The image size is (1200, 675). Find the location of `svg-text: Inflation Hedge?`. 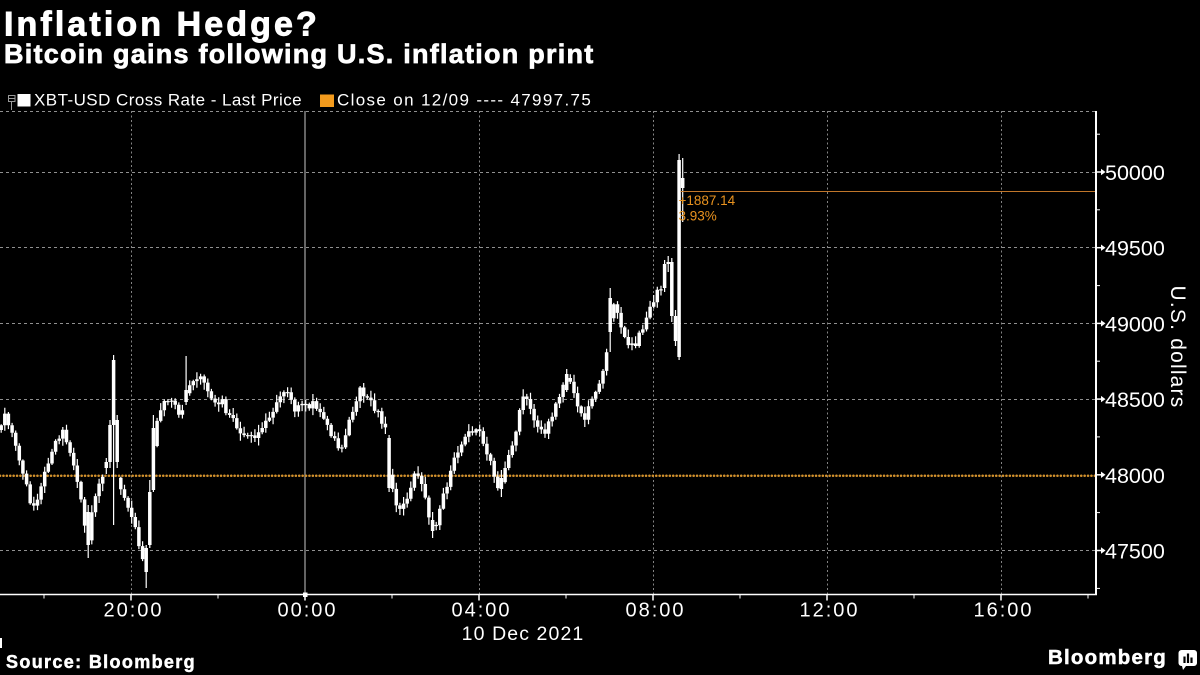

svg-text: Inflation Hedge? is located at coordinates (162, 25).